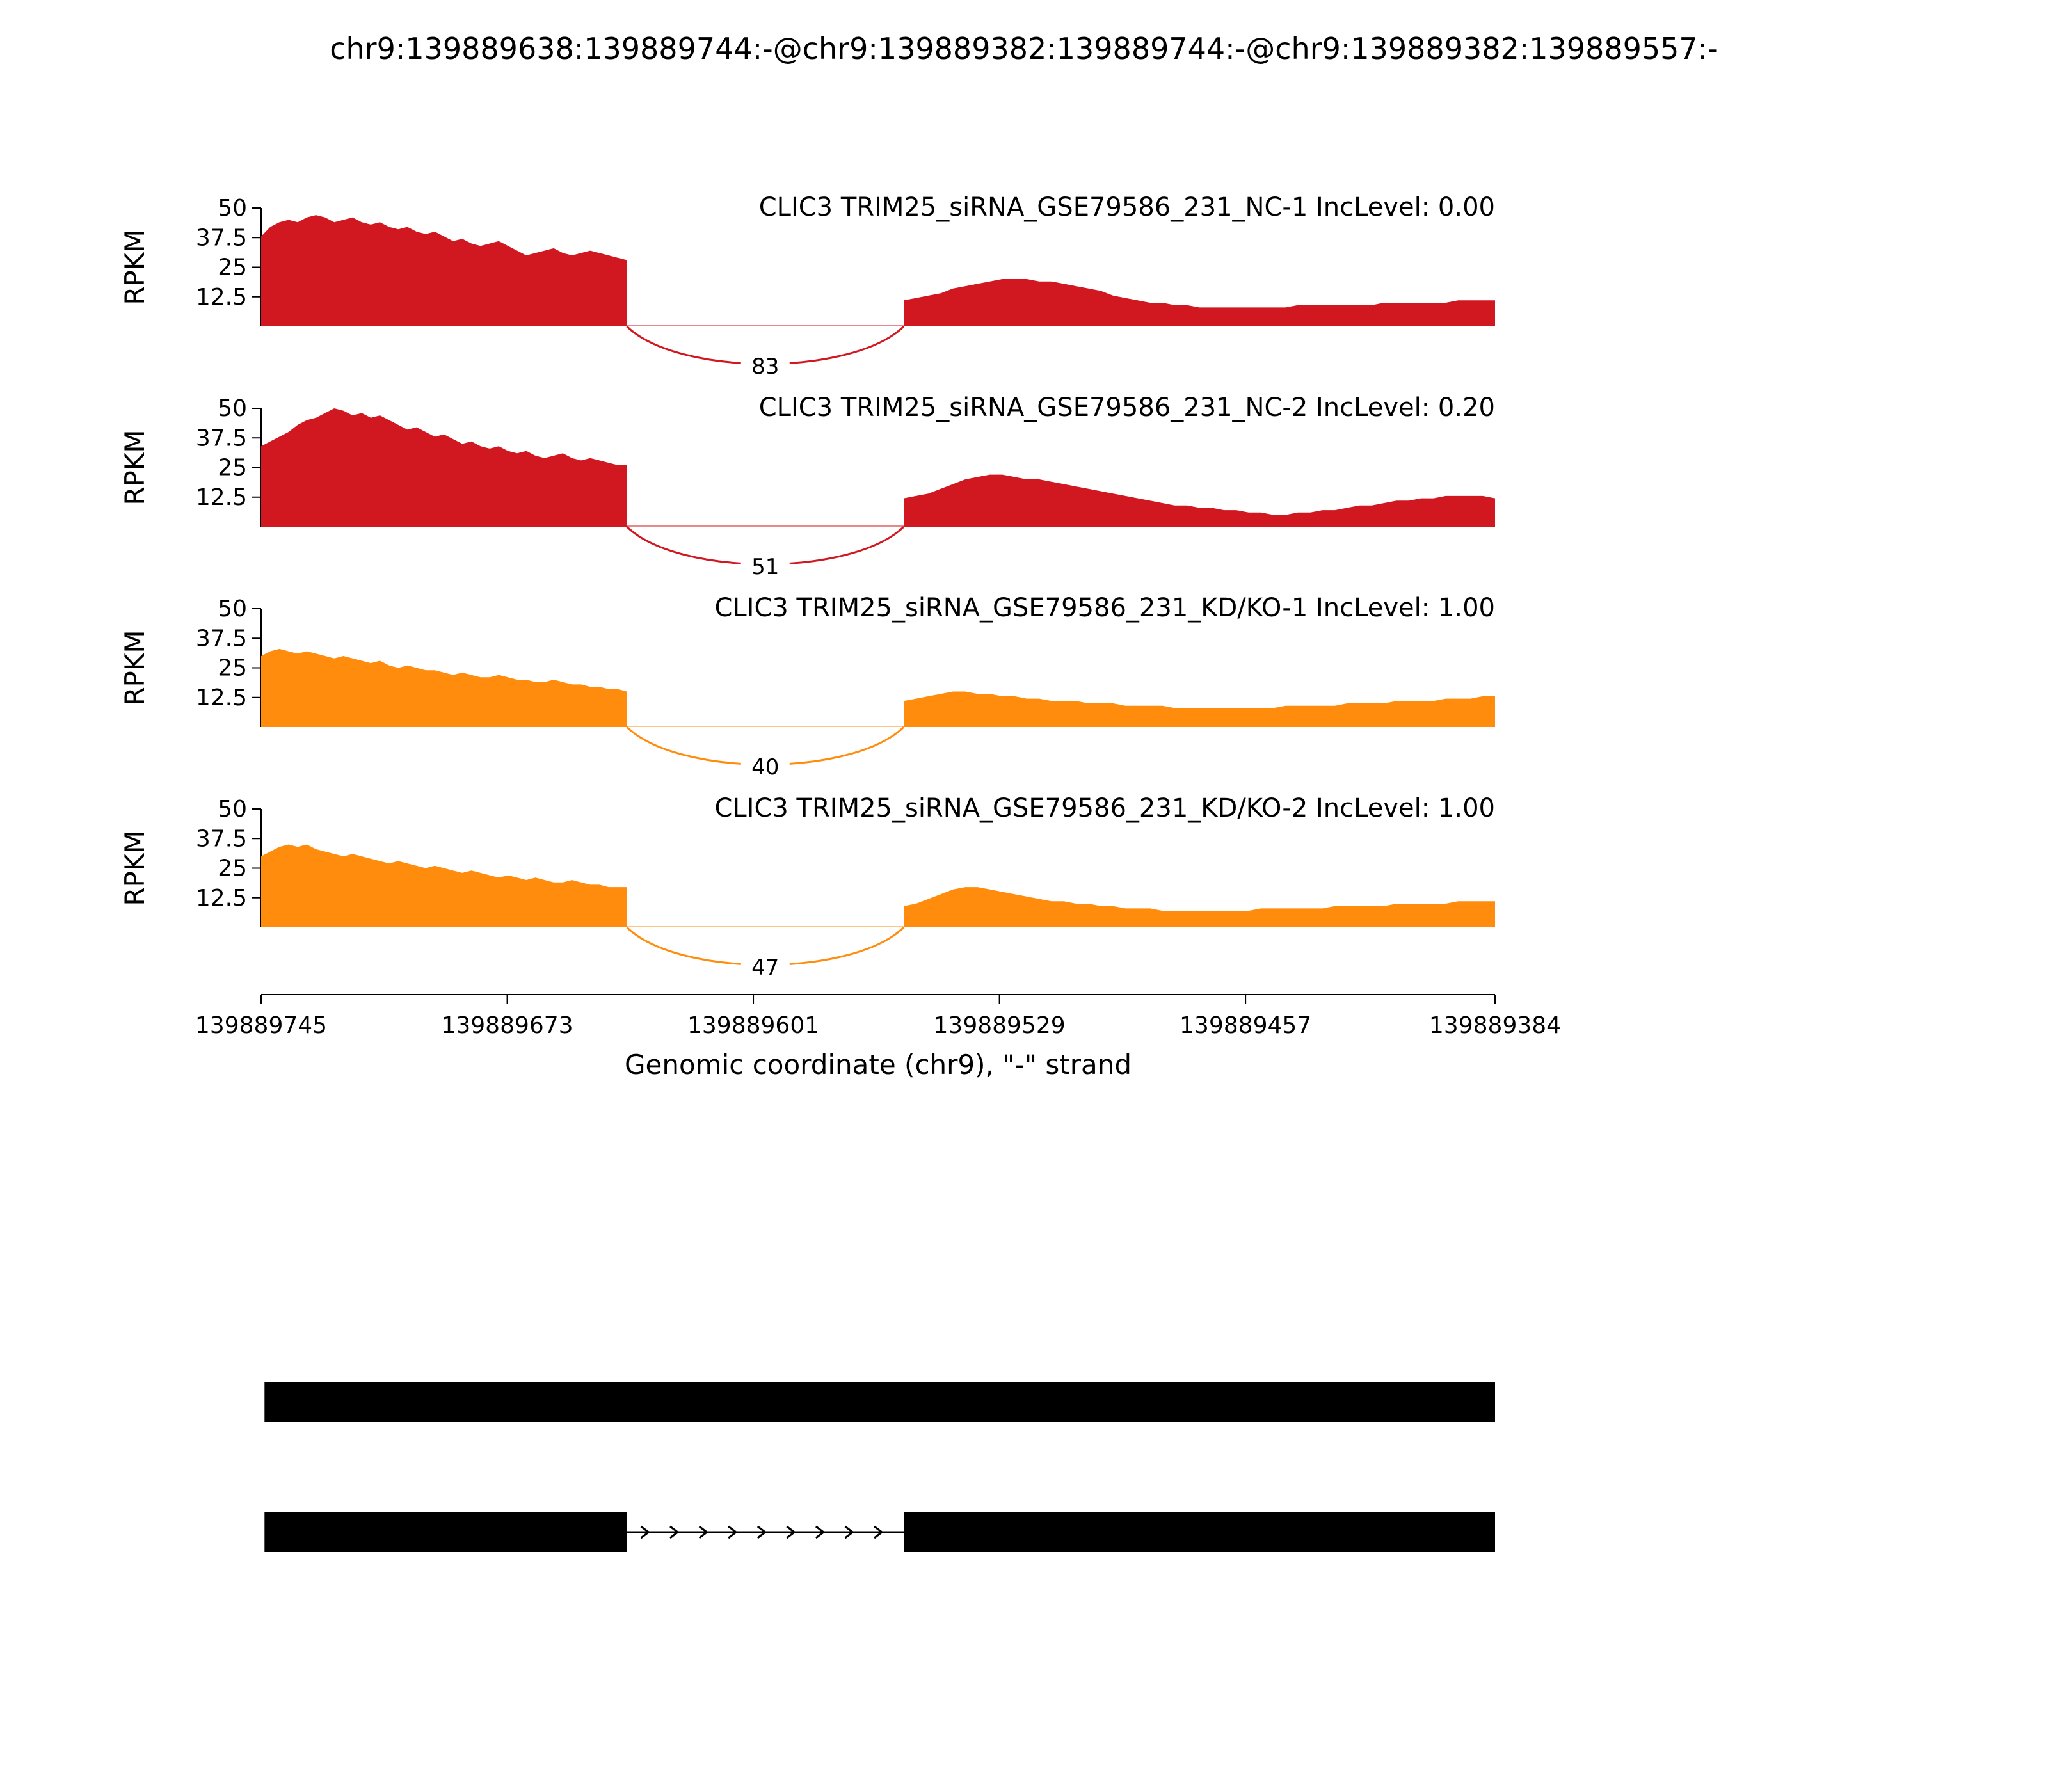 The height and width of the screenshot is (1792, 2048). I want to click on gene-structure, so click(879, 1467).